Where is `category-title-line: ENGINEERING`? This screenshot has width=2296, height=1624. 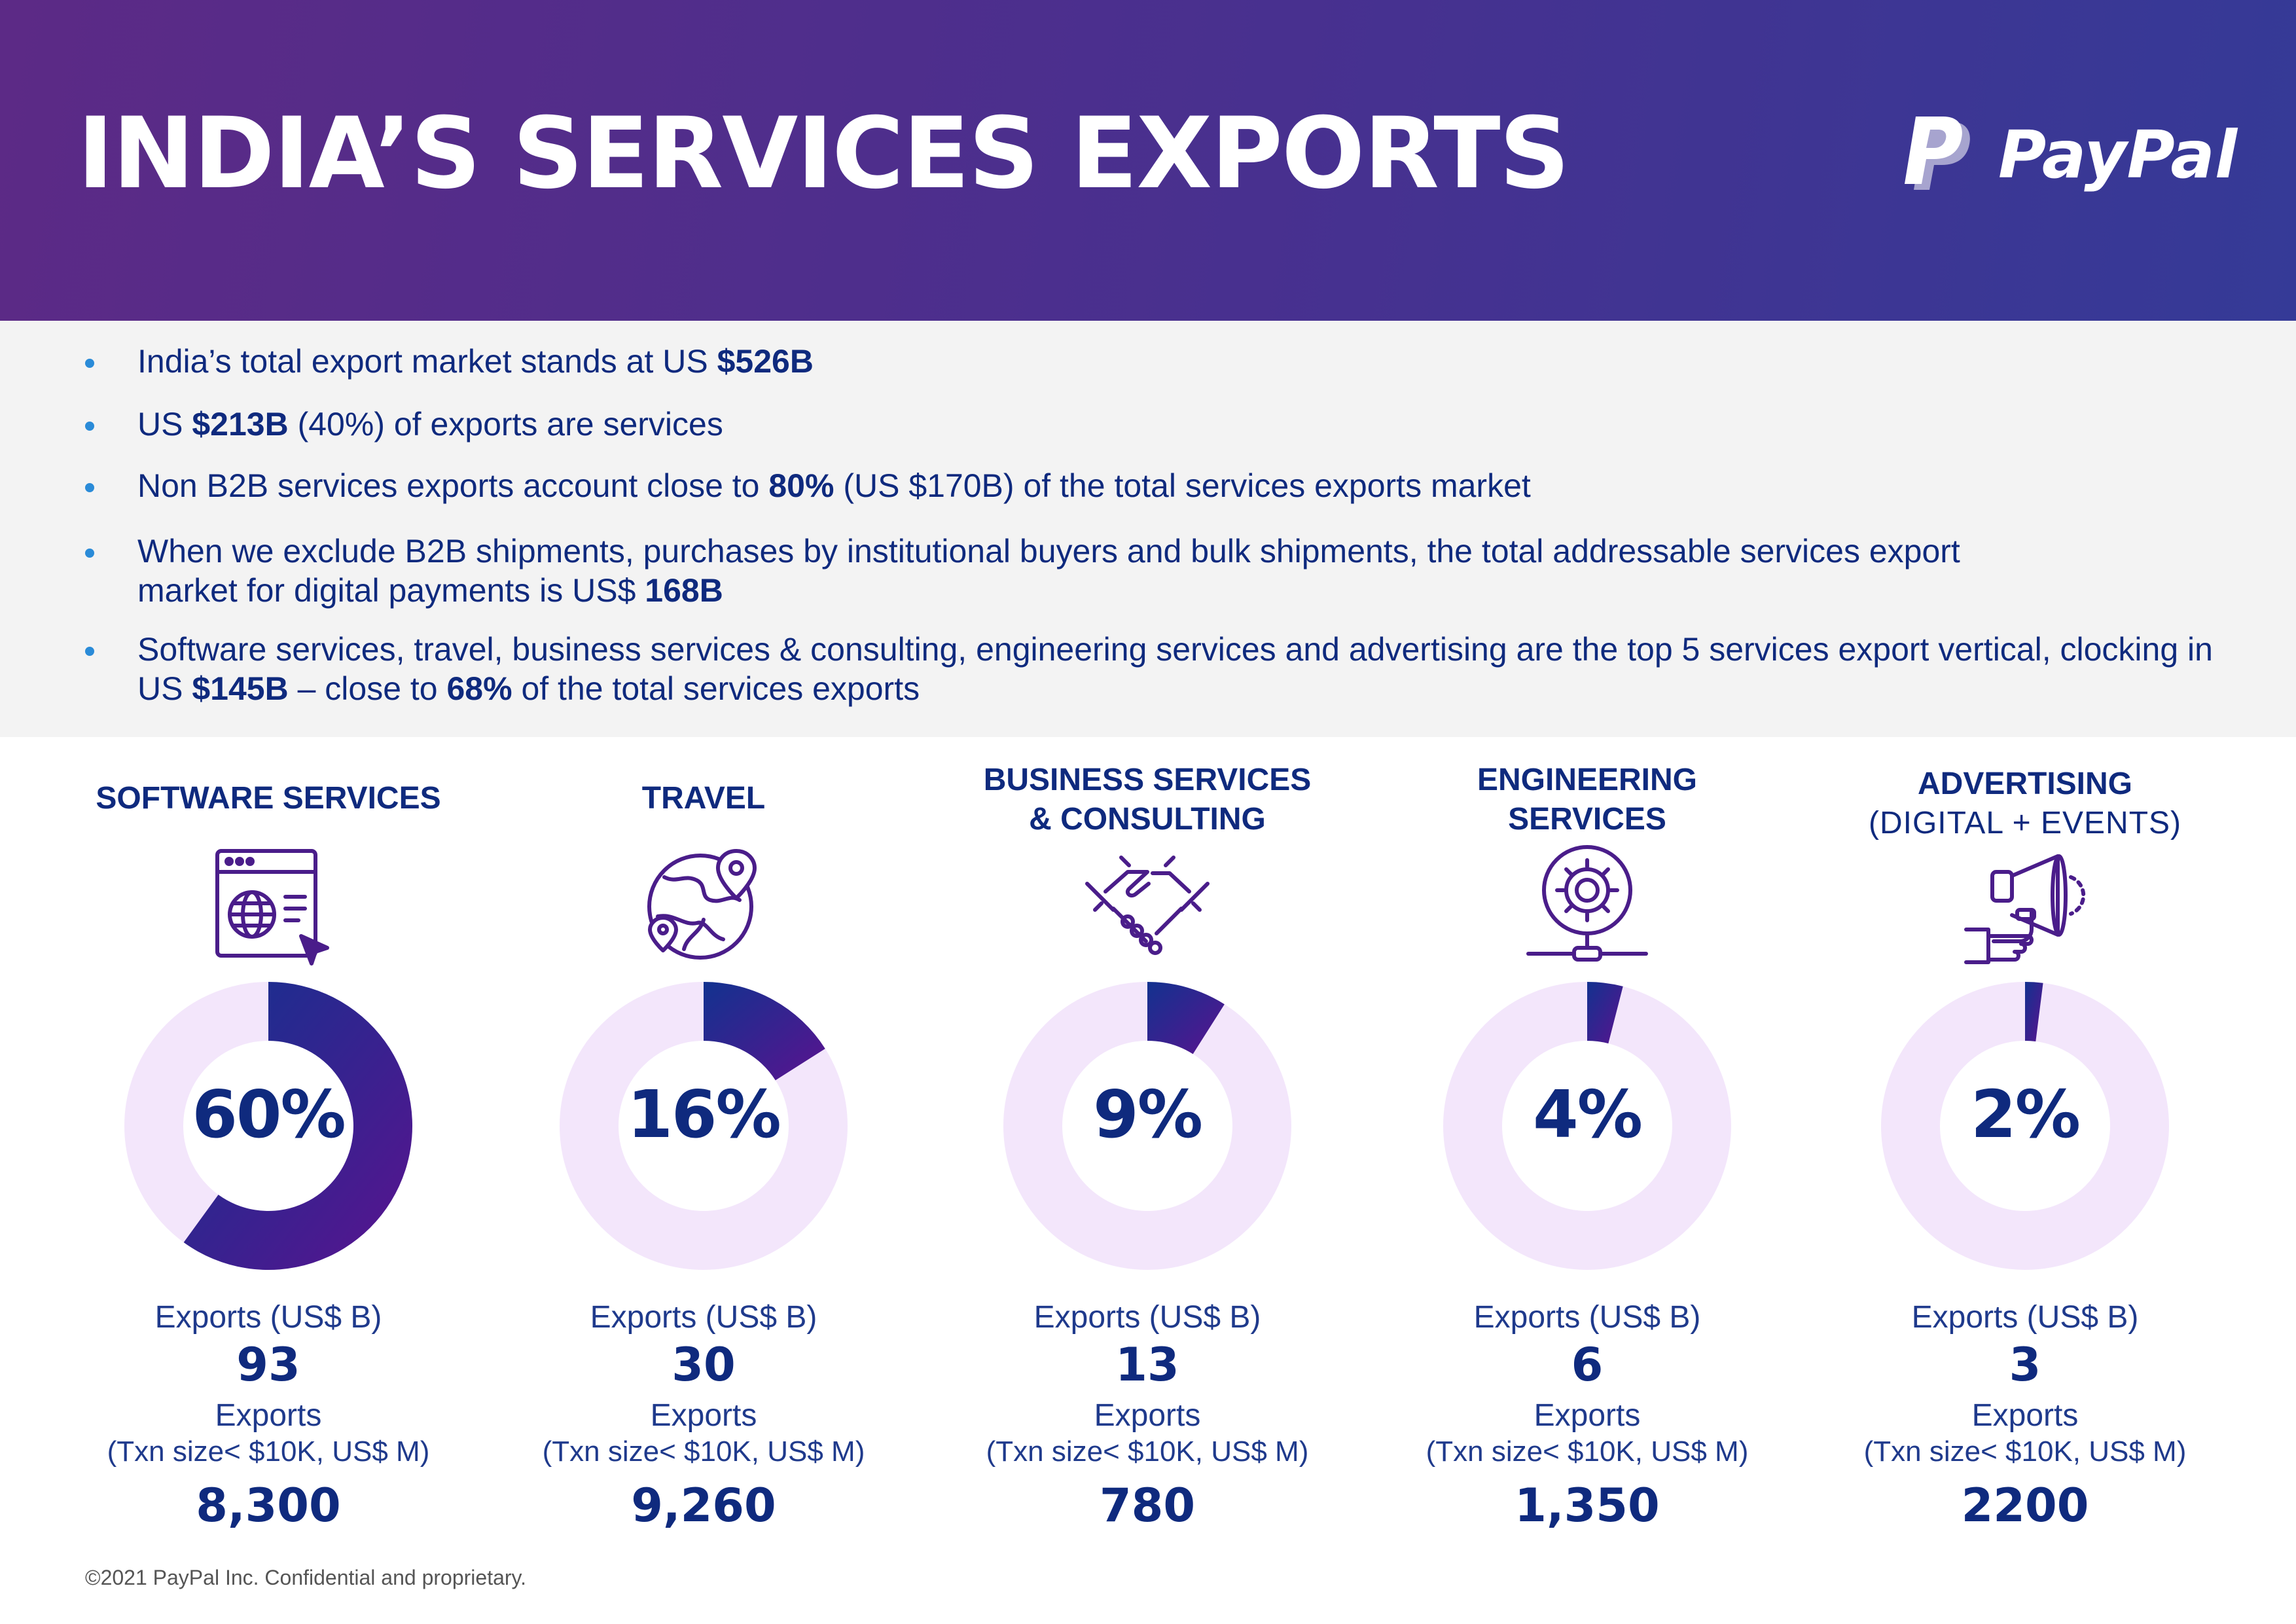
category-title-line: ENGINEERING is located at coordinates (1587, 780).